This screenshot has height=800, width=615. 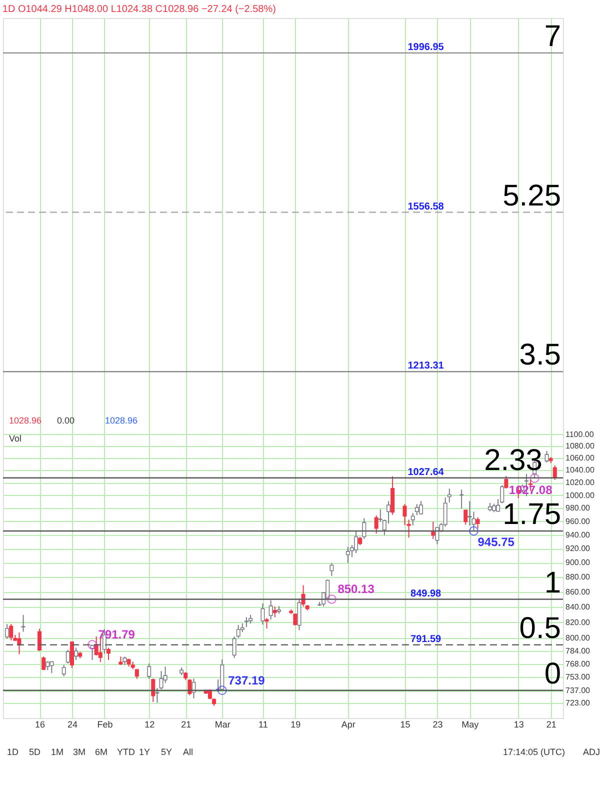 I want to click on y-tick-label: 860.00, so click(x=578, y=591).